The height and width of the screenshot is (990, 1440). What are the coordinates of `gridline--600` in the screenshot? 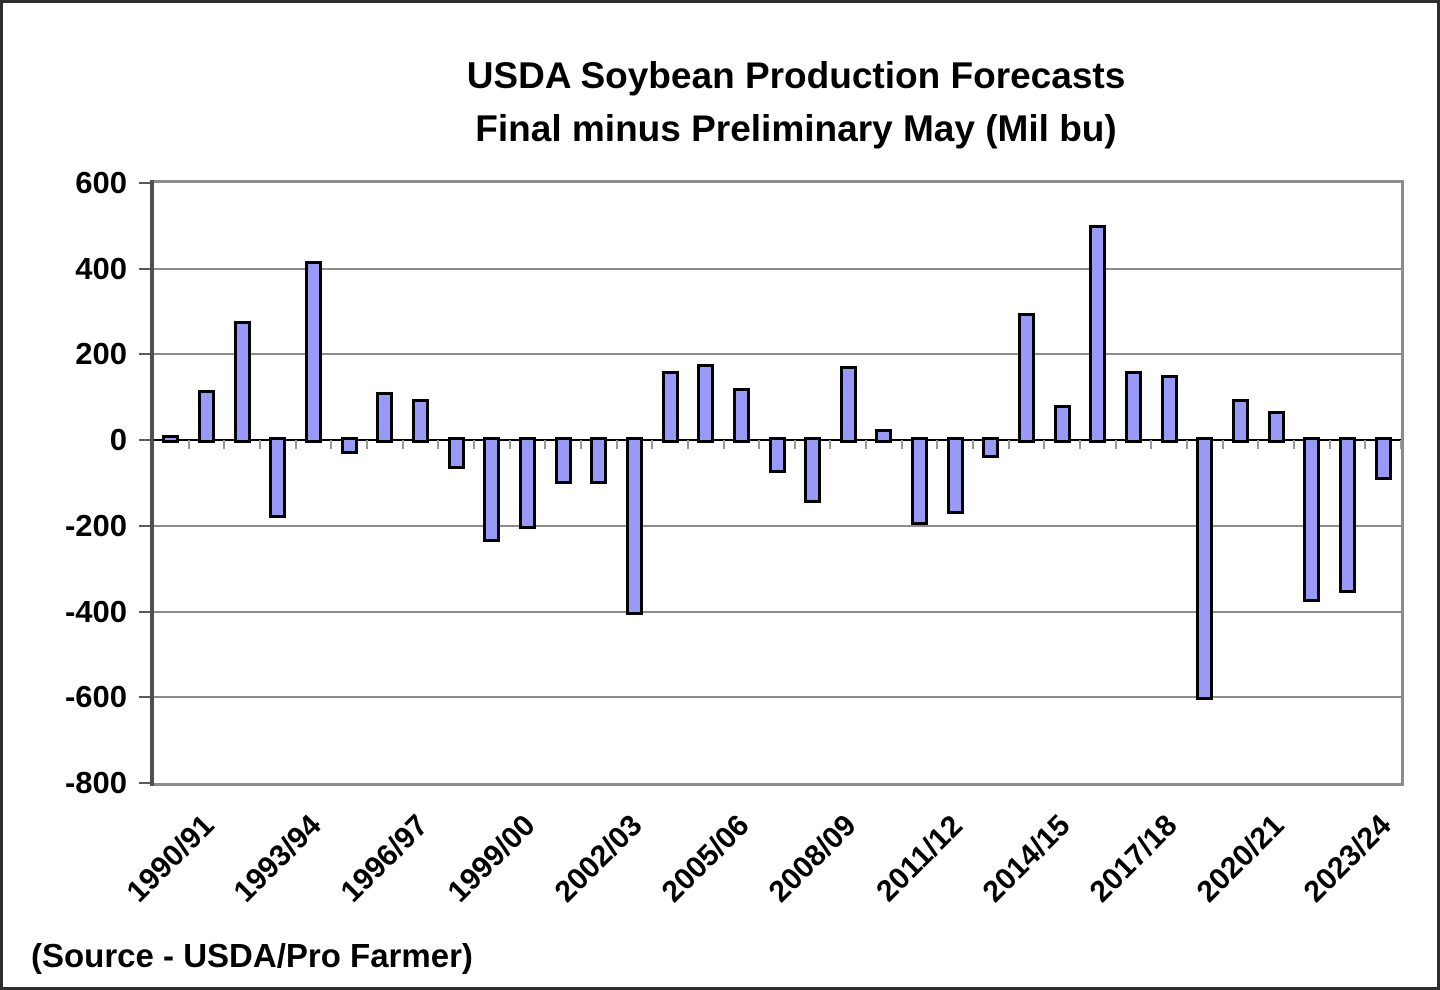 It's located at (777, 697).